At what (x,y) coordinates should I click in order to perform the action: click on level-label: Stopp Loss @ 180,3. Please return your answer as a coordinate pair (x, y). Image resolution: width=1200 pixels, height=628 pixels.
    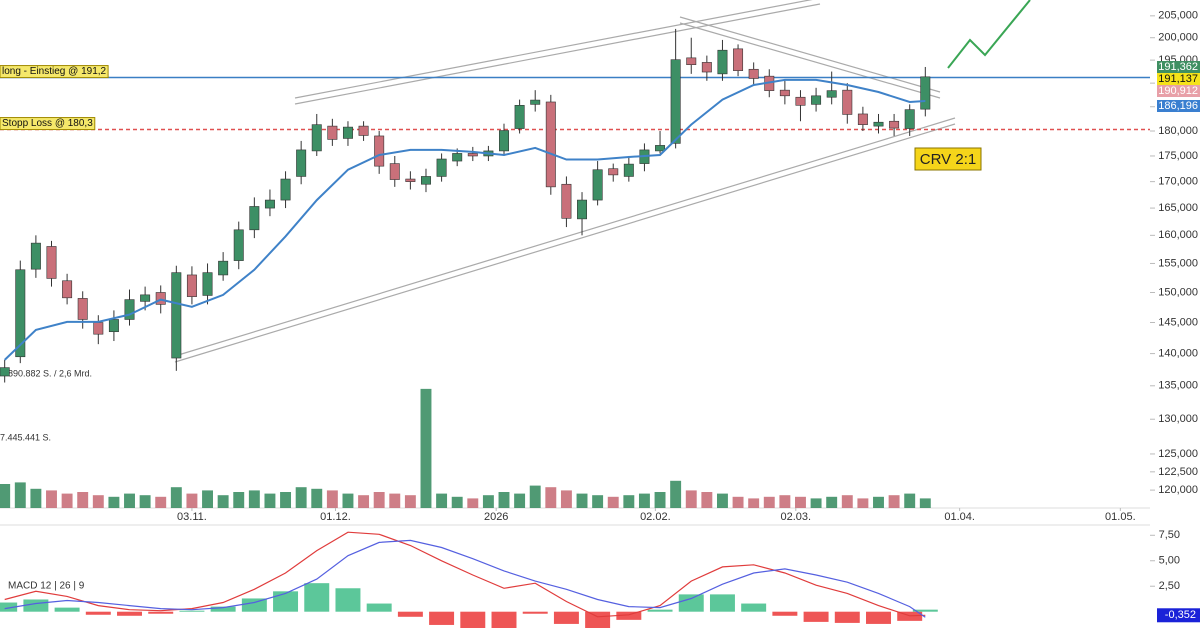
    Looking at the image, I should click on (47, 123).